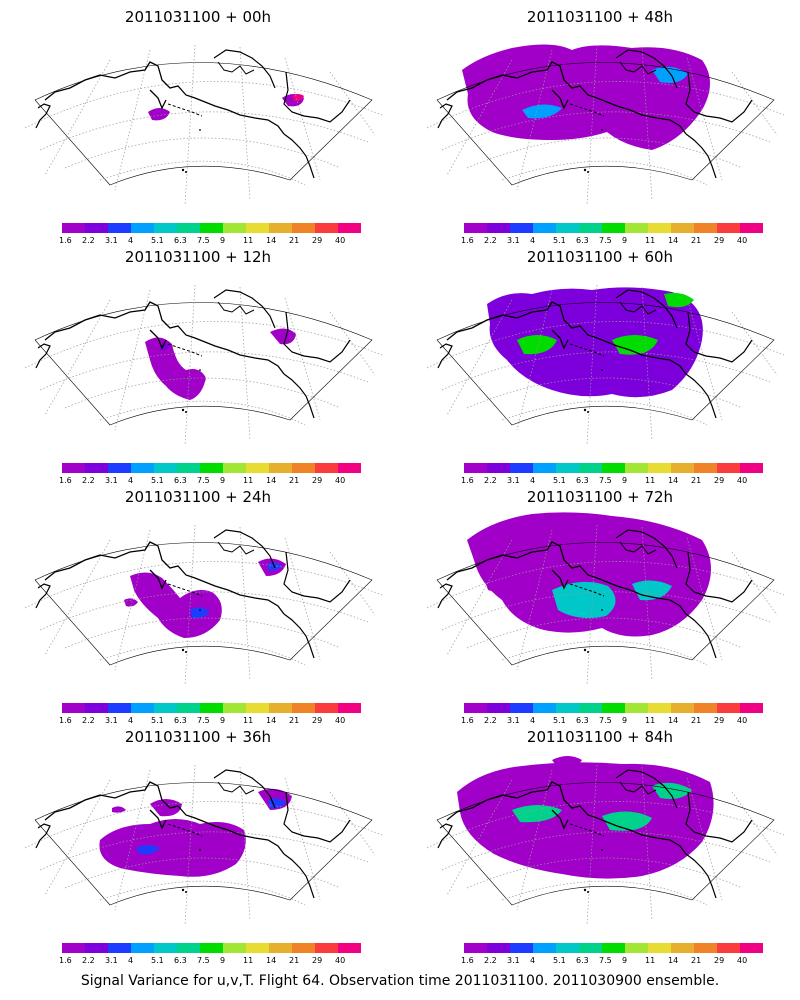 The height and width of the screenshot is (1000, 800). What do you see at coordinates (210, 474) in the screenshot?
I see `colorbar-12h: 1.6 2.2 3.1 4 5.1 6.3 7.5 9 11 14 21 29 40` at bounding box center [210, 474].